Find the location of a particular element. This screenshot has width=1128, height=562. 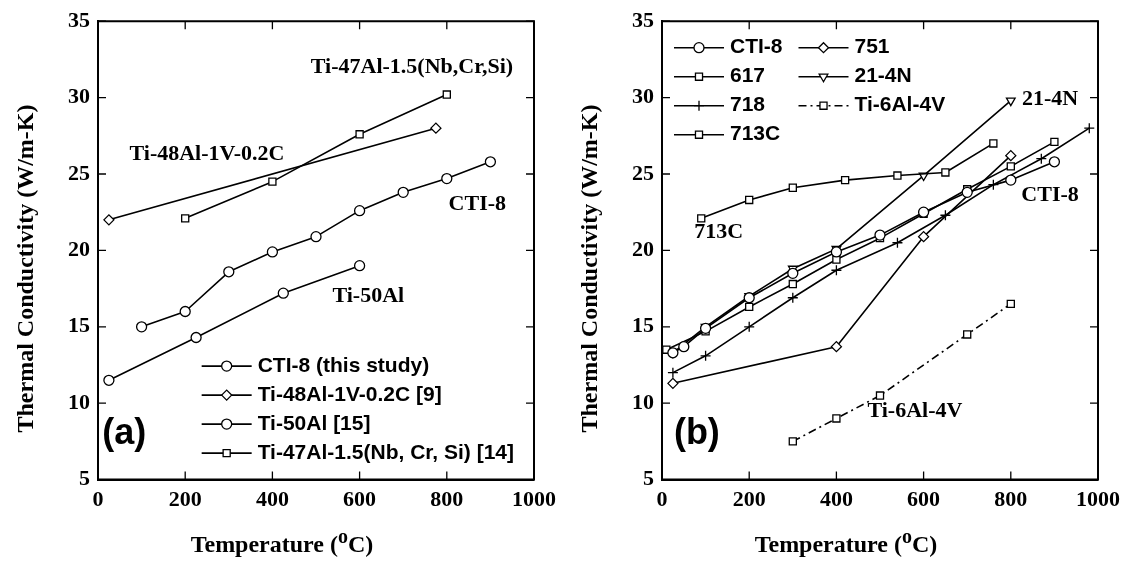

legend-label: CTI-8 (this study) is located at coordinates (343, 364).